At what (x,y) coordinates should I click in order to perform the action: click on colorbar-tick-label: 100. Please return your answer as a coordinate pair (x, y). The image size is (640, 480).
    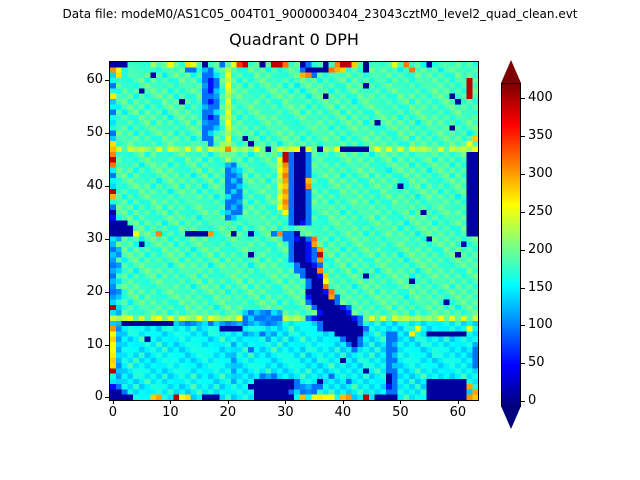
    Looking at the image, I should click on (540, 325).